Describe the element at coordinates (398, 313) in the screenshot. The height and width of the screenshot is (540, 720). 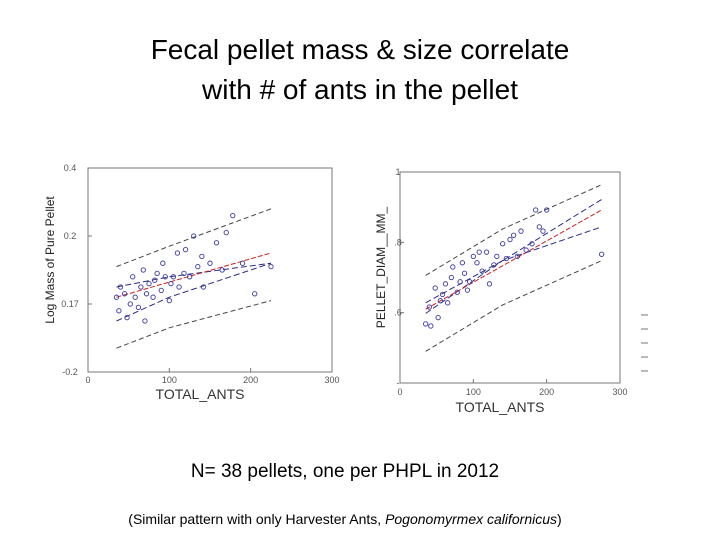
I see `y-tick-label: .6` at that location.